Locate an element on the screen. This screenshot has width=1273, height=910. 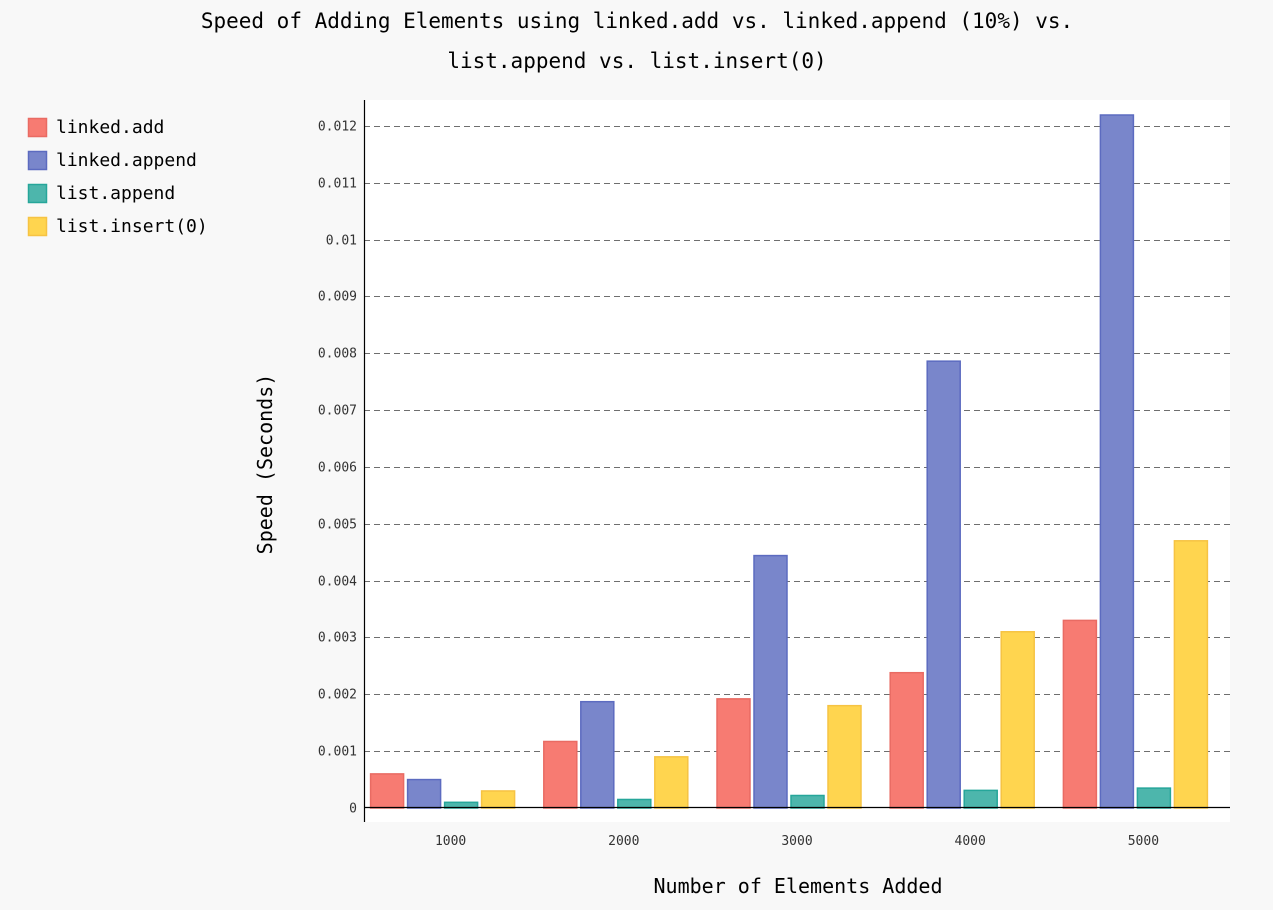
bar-list-insert-0-2000 is located at coordinates (671, 782).